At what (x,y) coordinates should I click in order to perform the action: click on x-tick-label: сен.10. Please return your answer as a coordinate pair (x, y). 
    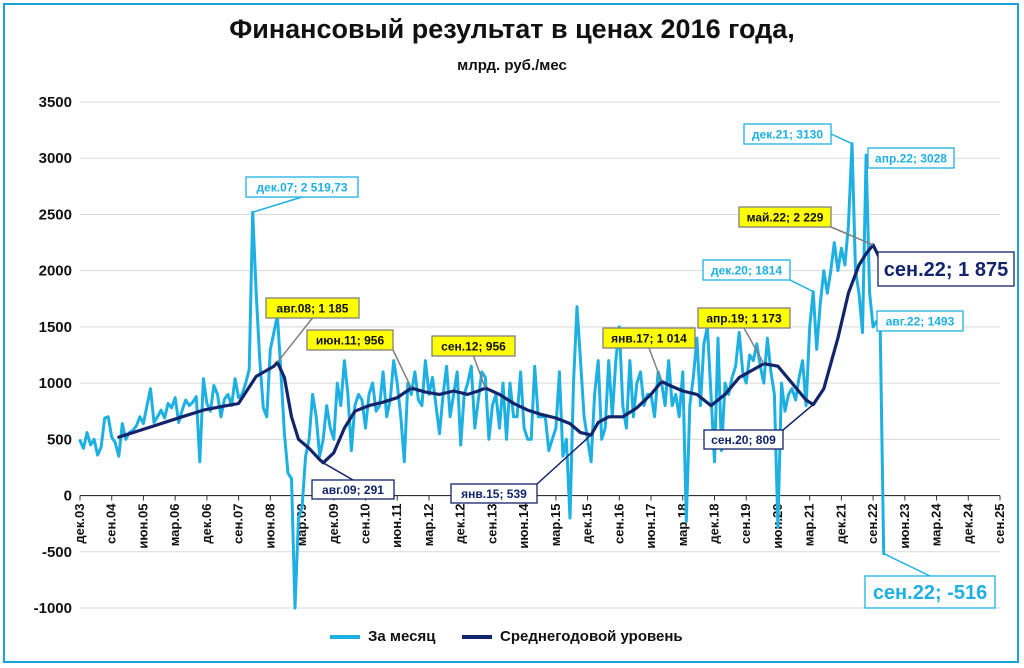
    Looking at the image, I should click on (365, 524).